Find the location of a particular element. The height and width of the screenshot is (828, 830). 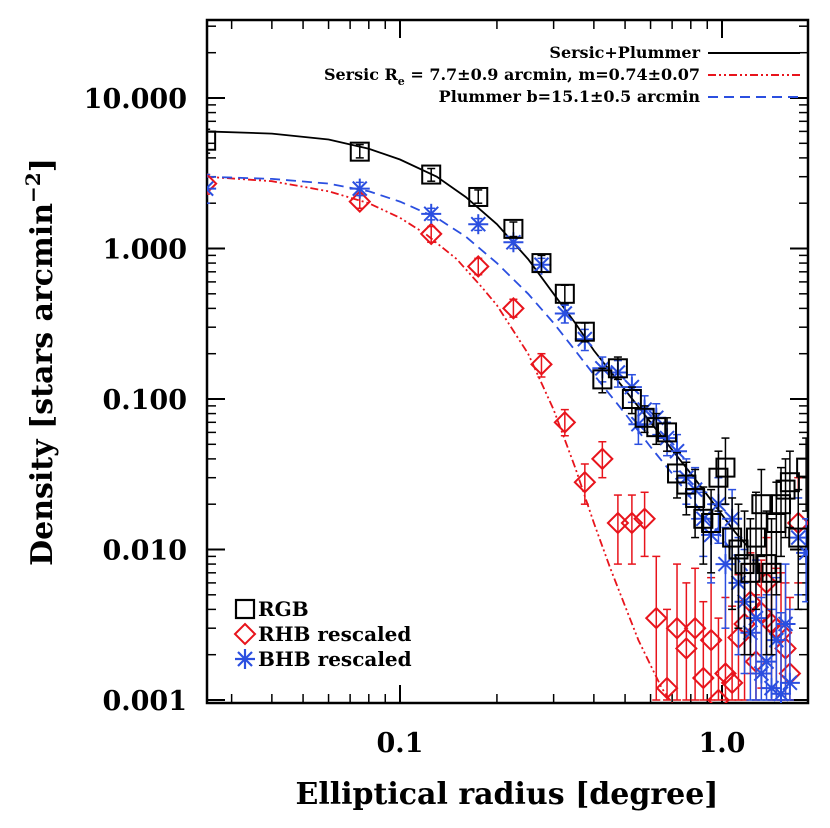

y-tick-label: 10.000 is located at coordinates (135, 99).